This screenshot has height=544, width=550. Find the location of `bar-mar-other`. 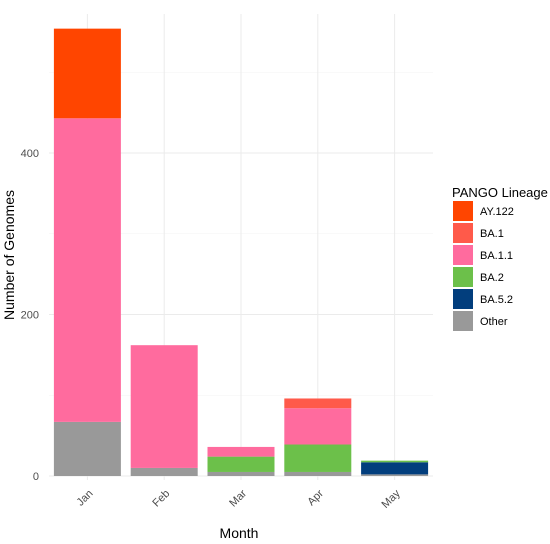

bar-mar-other is located at coordinates (241, 473).